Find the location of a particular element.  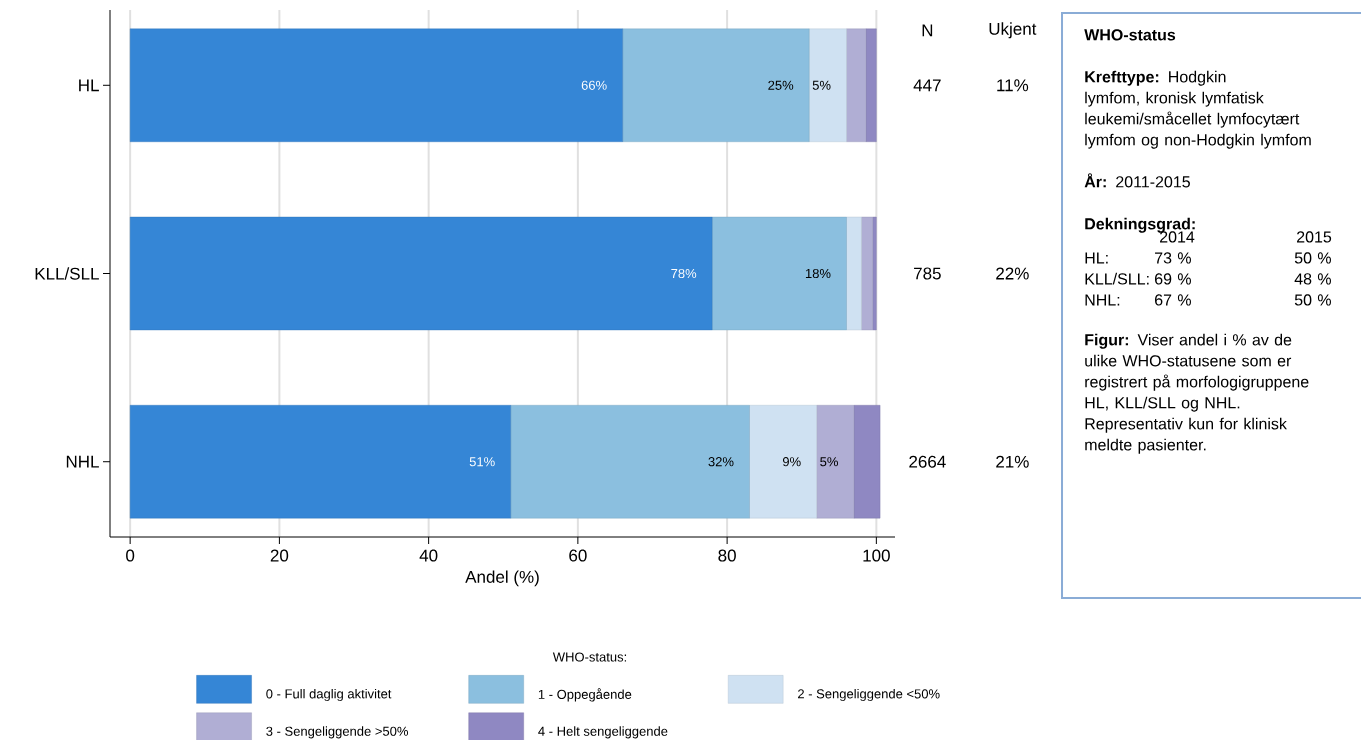

legend-title: WHO-status: is located at coordinates (589, 657).